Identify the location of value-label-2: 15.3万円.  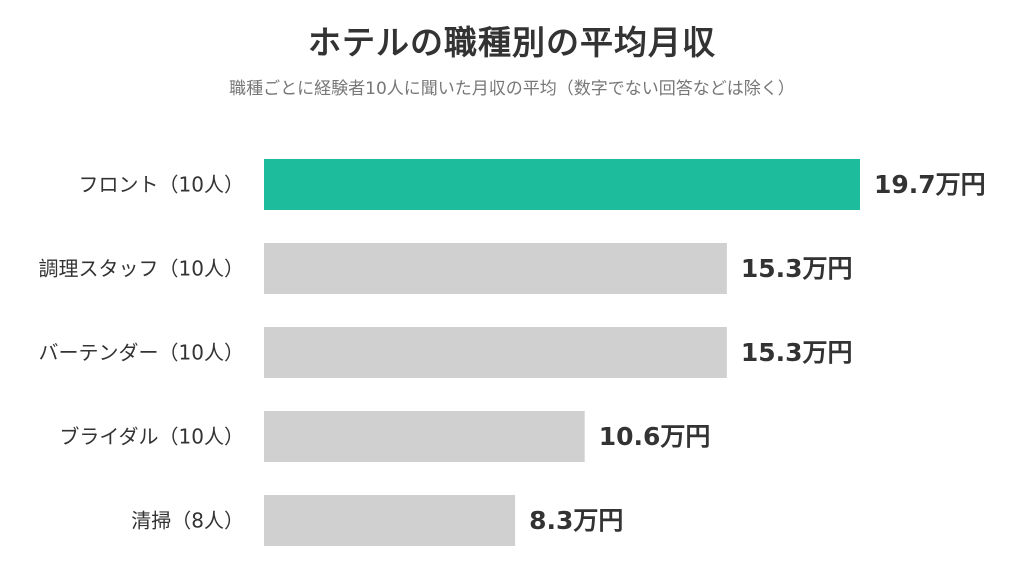
(797, 352).